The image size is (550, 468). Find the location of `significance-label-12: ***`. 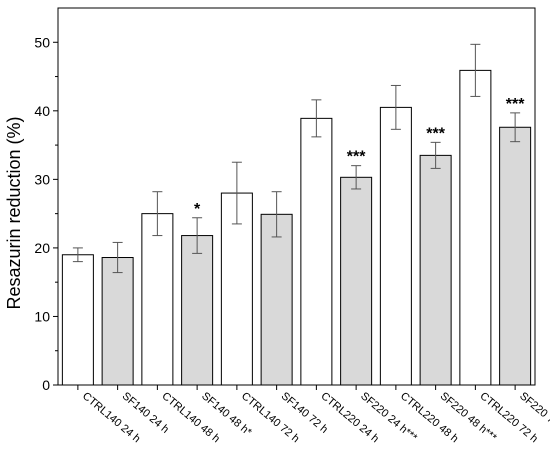

significance-label-12: *** is located at coordinates (515, 104).